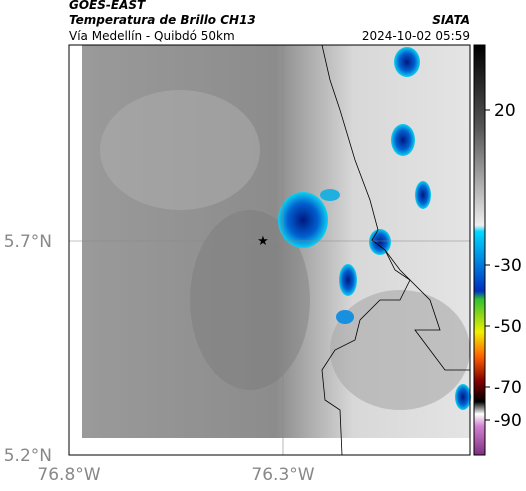 Image resolution: width=526 pixels, height=491 pixels. What do you see at coordinates (107, 6) in the screenshot?
I see `satellite: GOES-EAST` at bounding box center [107, 6].